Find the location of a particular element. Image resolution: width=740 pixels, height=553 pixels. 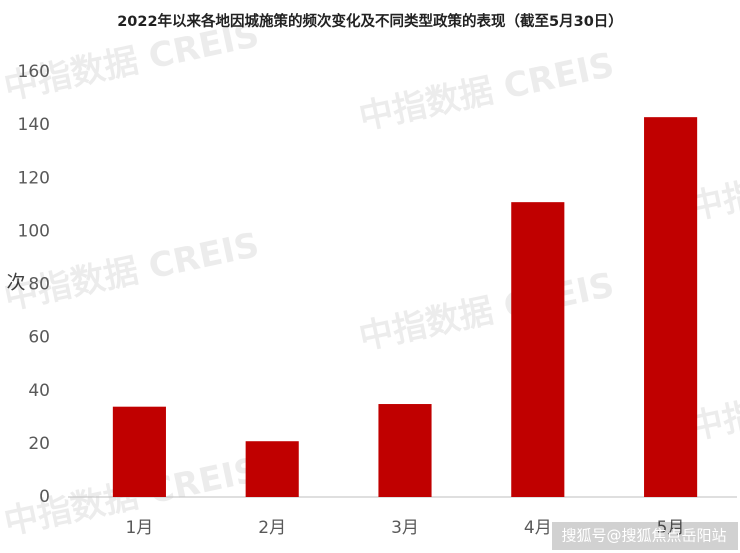

y-tick-label: 40 is located at coordinates (39, 391).